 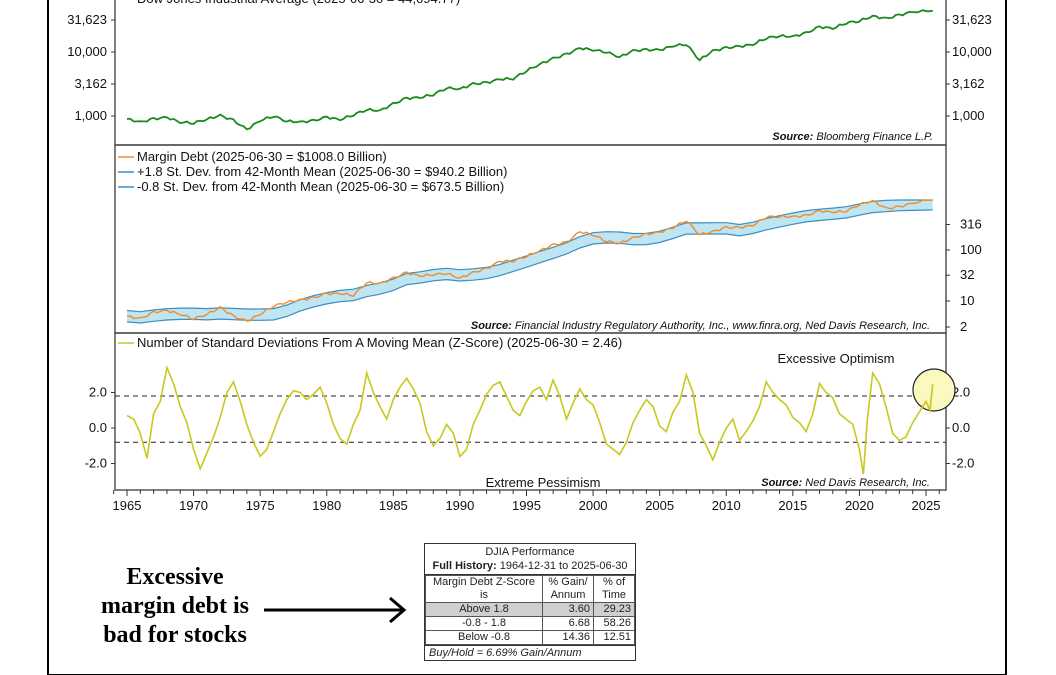 I want to click on margin-debt-line, so click(x=529, y=260).